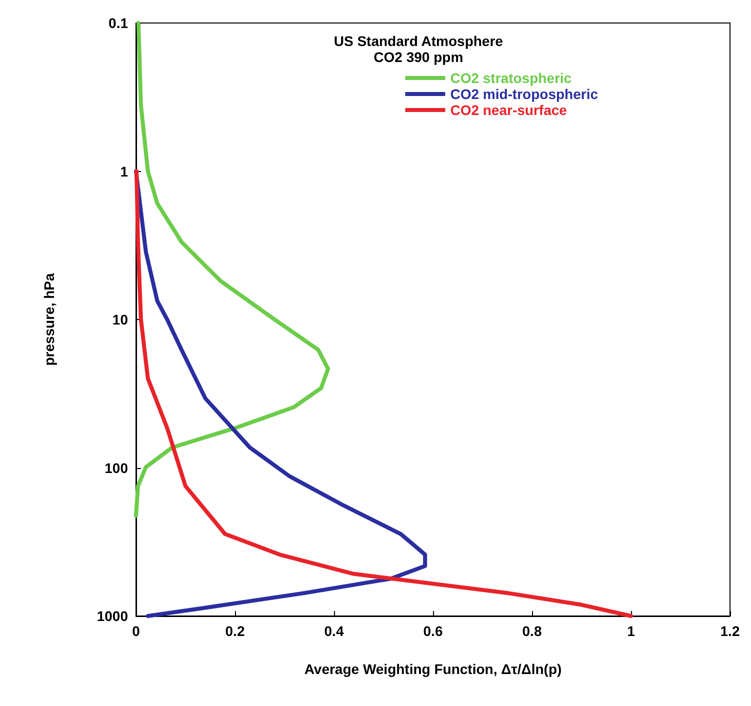 The width and height of the screenshot is (751, 706). Describe the element at coordinates (730, 631) in the screenshot. I see `x-tick-label: 1.2` at that location.